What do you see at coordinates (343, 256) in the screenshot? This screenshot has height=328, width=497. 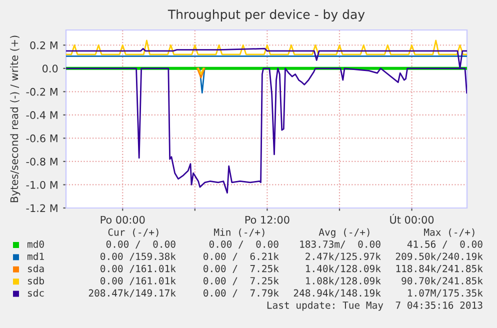 I see `text: 2.47k/125.97k` at bounding box center [343, 256].